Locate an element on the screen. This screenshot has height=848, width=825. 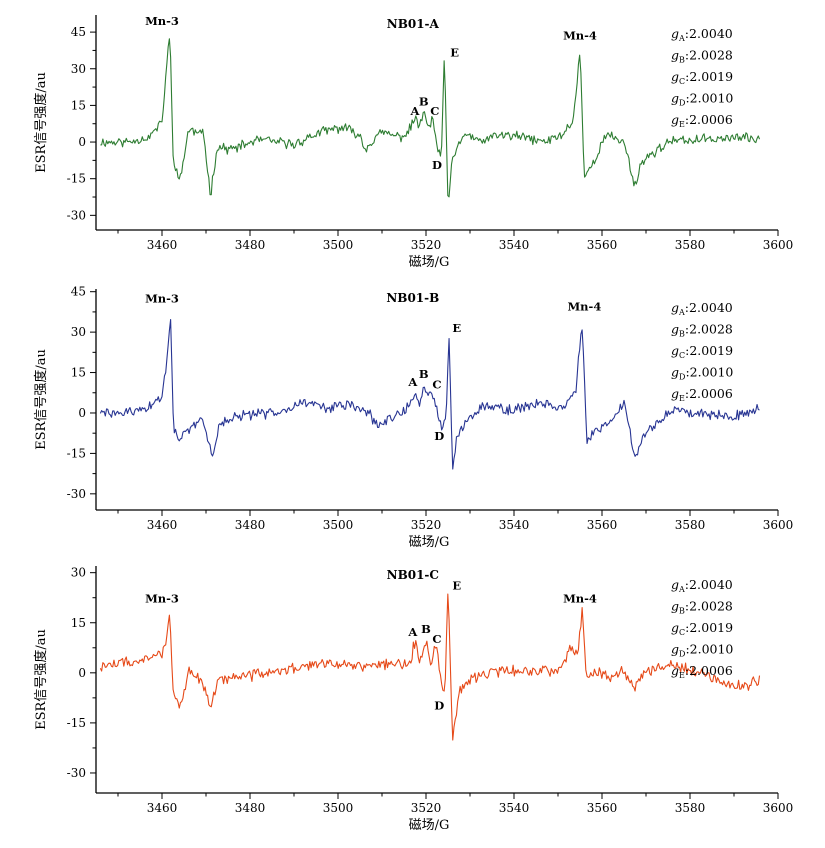
panel-title: NB01-C is located at coordinates (413, 575).